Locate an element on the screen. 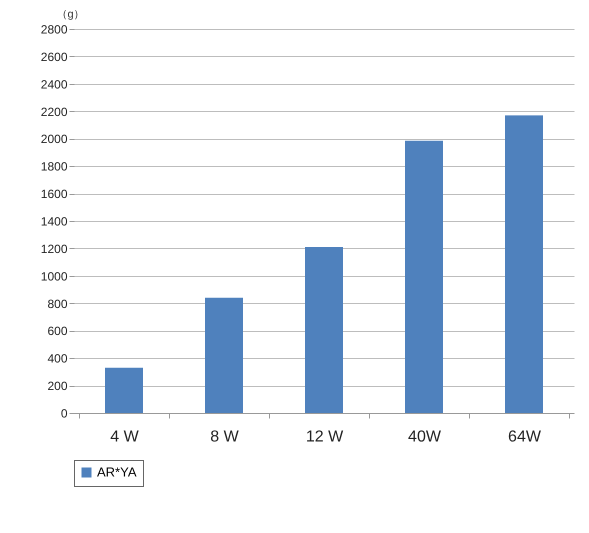 Image resolution: width=589 pixels, height=533 pixels. y-tick-label: 1200 is located at coordinates (54, 249).